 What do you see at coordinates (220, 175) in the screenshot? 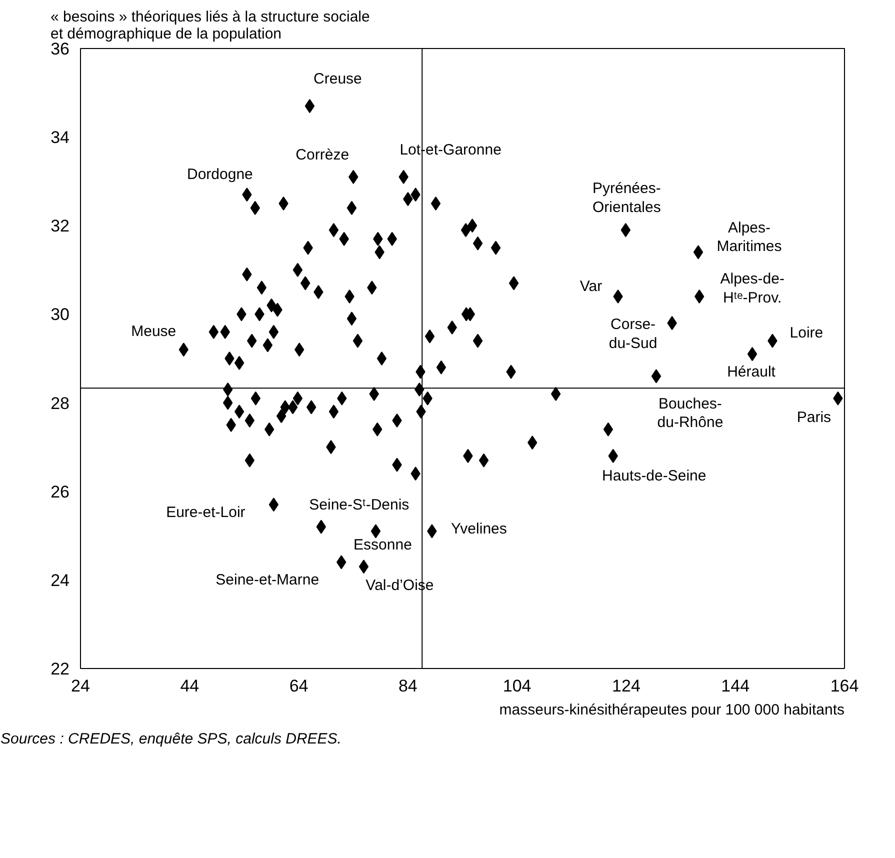
I see `annotation: Dordogne` at bounding box center [220, 175].